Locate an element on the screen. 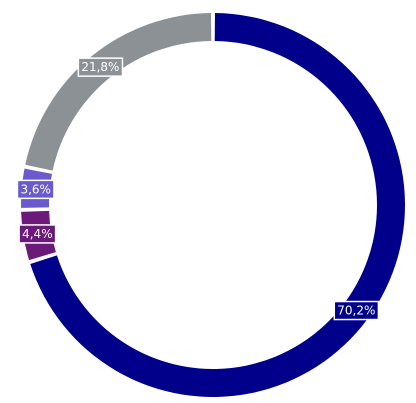 The image size is (416, 403). data-label-21-8: 21,8% is located at coordinates (100, 67).